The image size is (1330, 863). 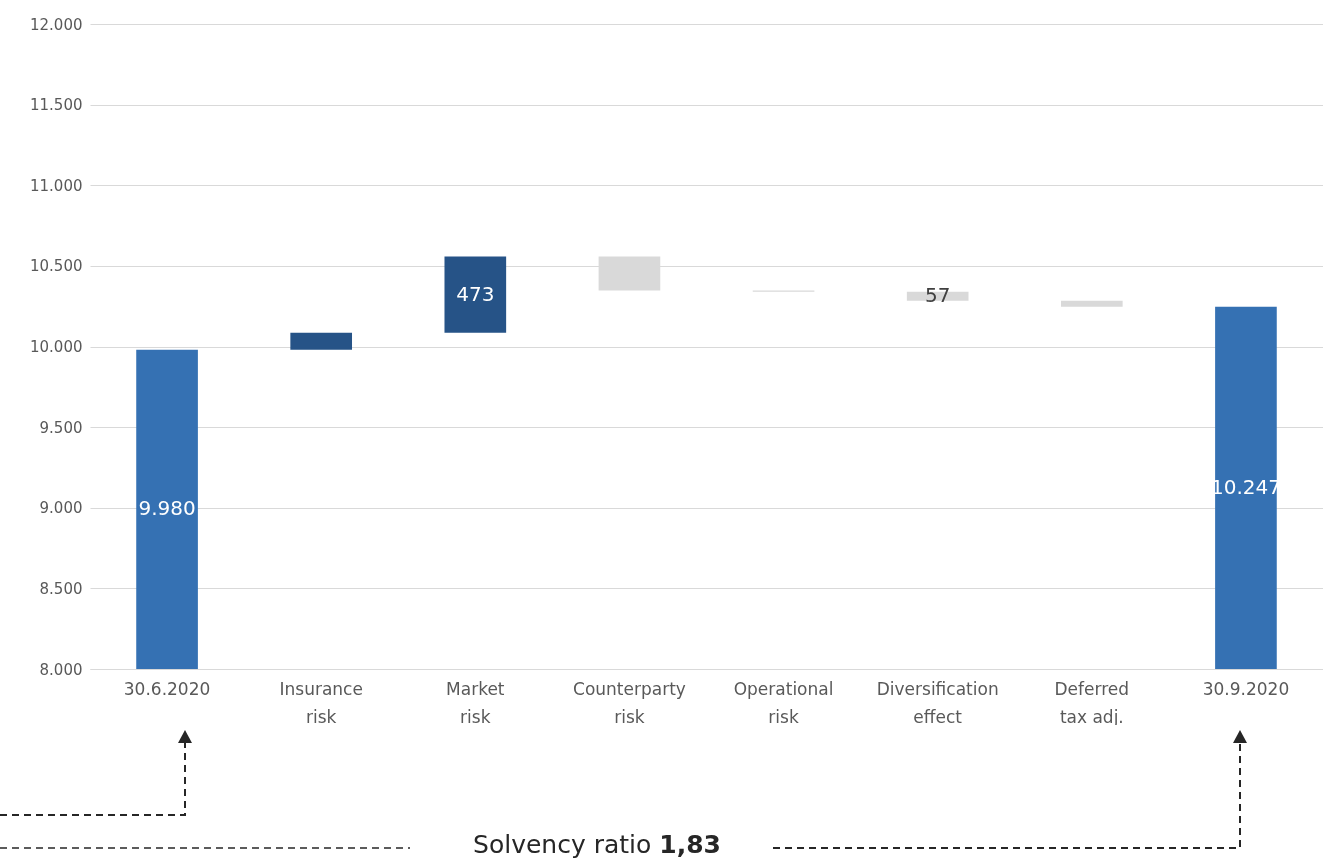 I want to click on y-tick-label: 11.000, so click(x=56, y=185).